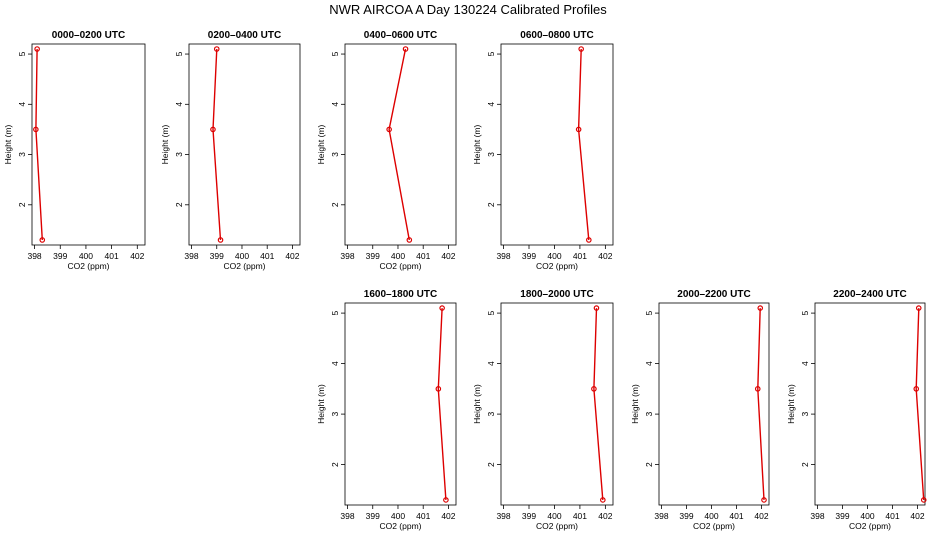  I want to click on panel-title: 2000–2200 UTC, so click(713, 294).